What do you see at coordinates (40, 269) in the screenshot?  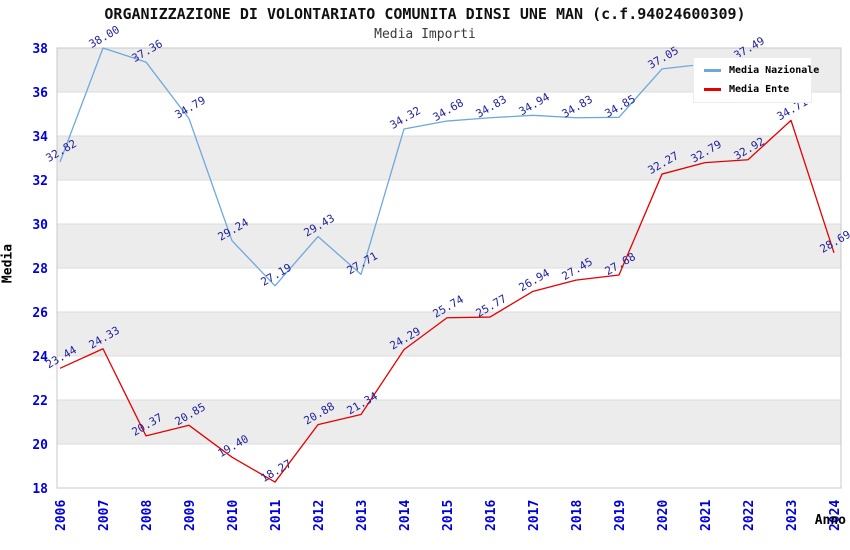 I see `y-tick-label: 28` at bounding box center [40, 269].